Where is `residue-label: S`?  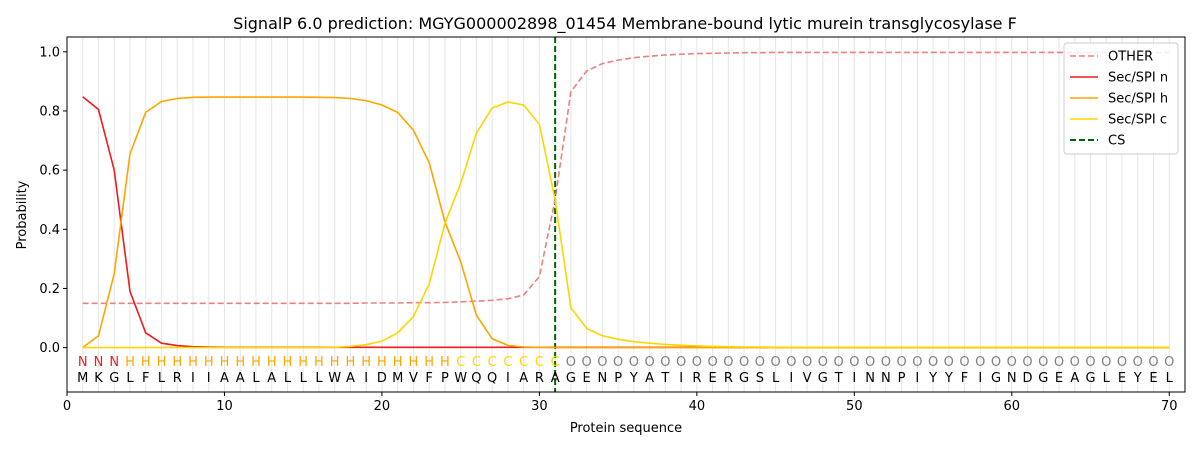
residue-label: S is located at coordinates (760, 378).